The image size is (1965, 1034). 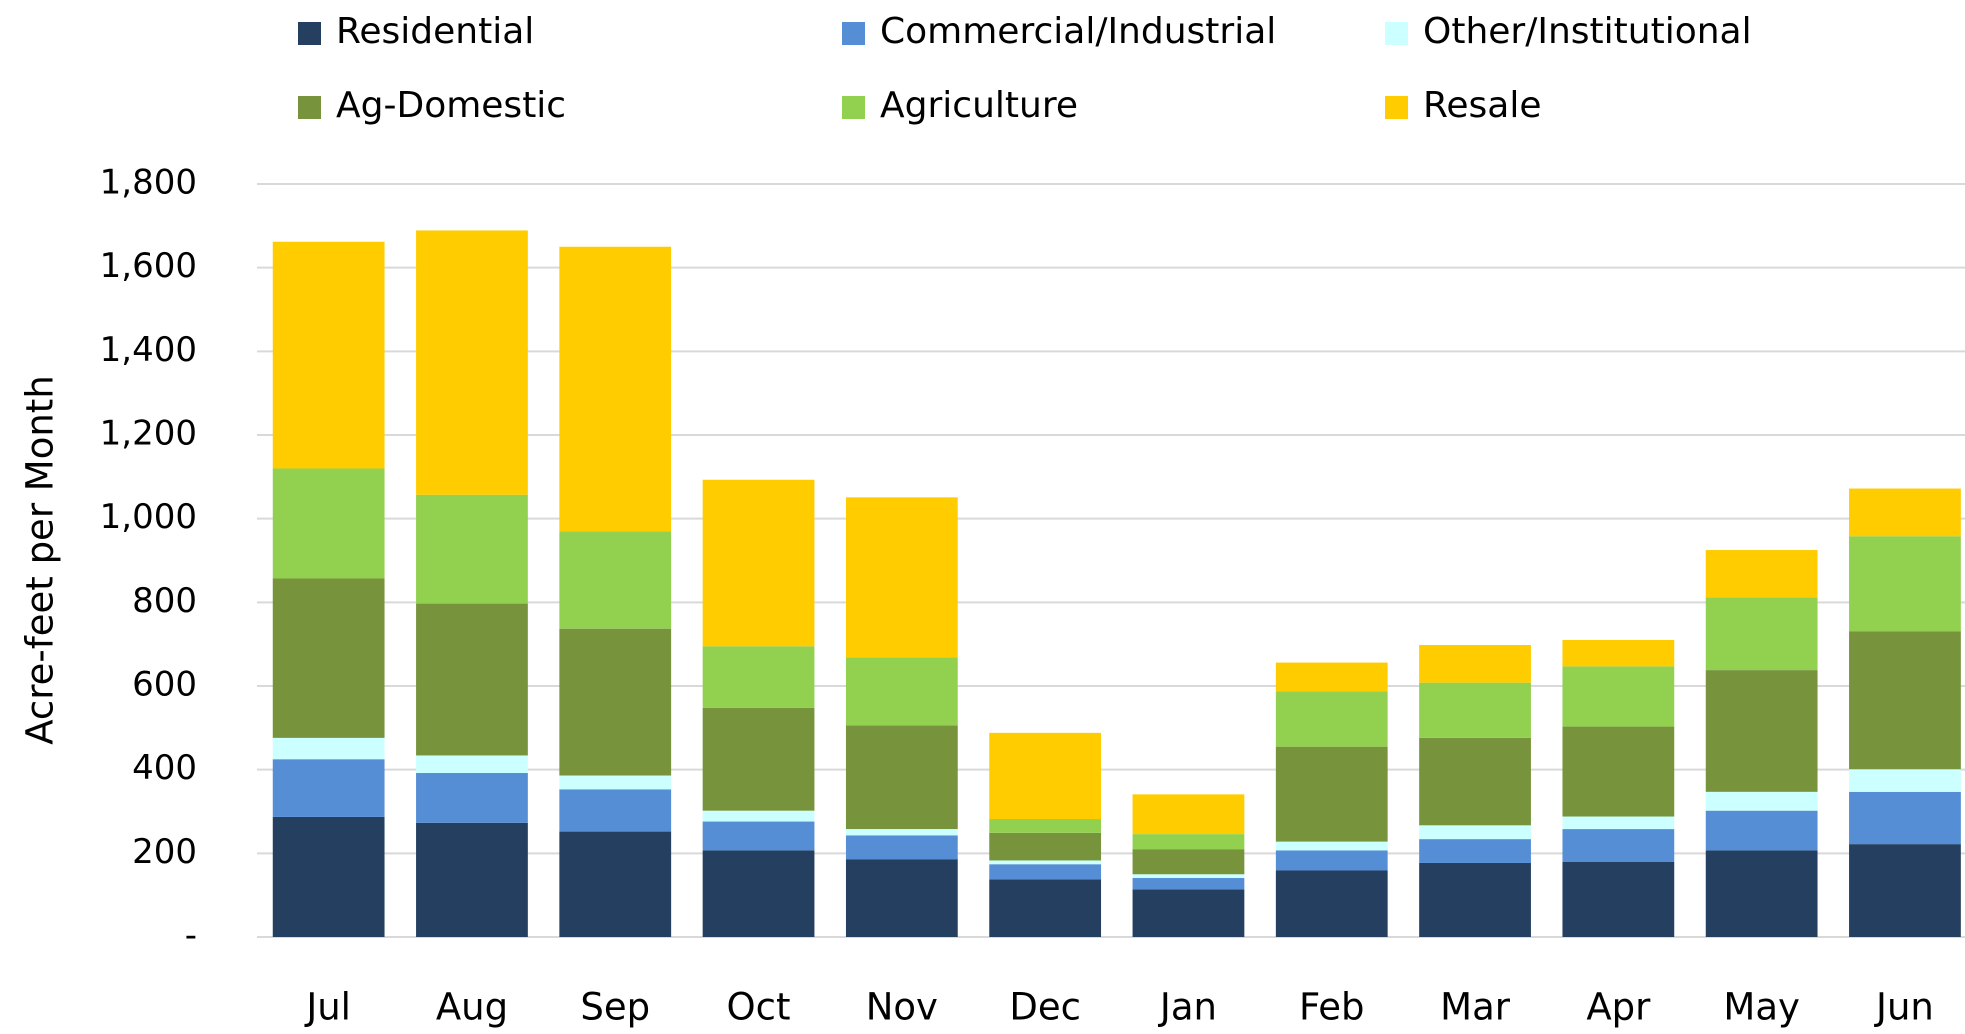 What do you see at coordinates (148, 517) in the screenshot?
I see `y-tick-label: 1,000` at bounding box center [148, 517].